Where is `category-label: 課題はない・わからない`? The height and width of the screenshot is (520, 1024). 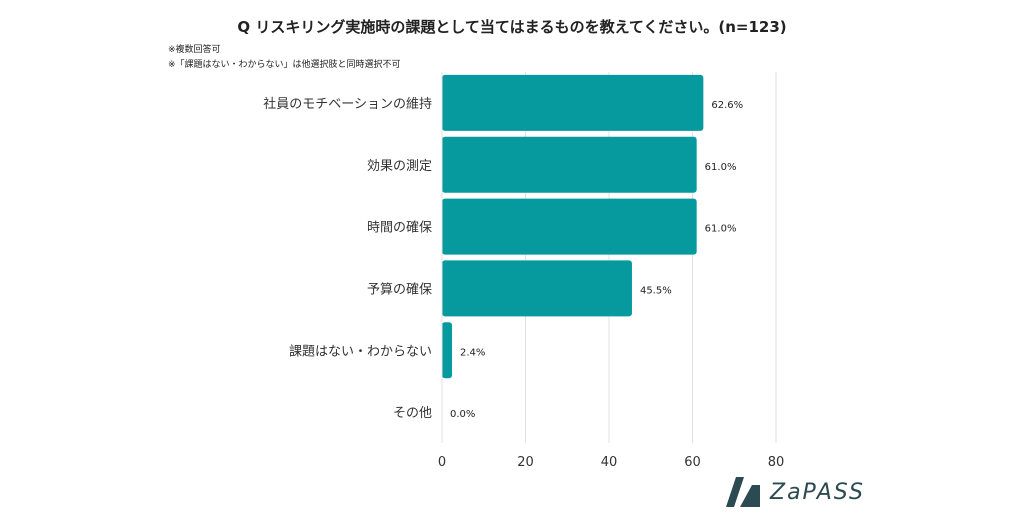
category-label: 課題はない・わからない is located at coordinates (360, 351).